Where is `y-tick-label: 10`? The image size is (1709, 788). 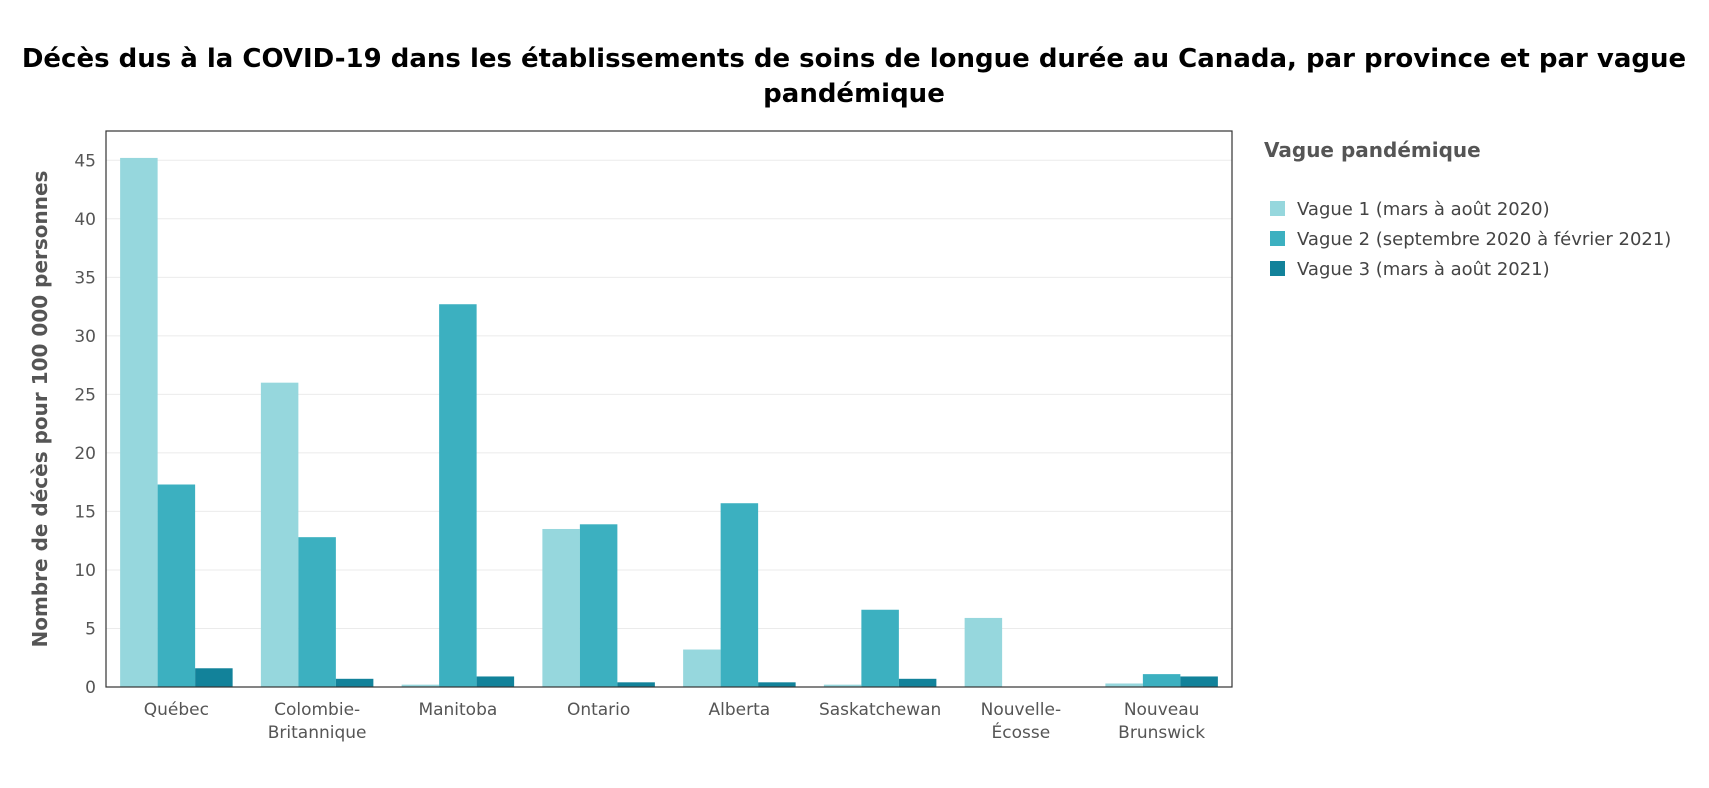
y-tick-label: 10 is located at coordinates (85, 571).